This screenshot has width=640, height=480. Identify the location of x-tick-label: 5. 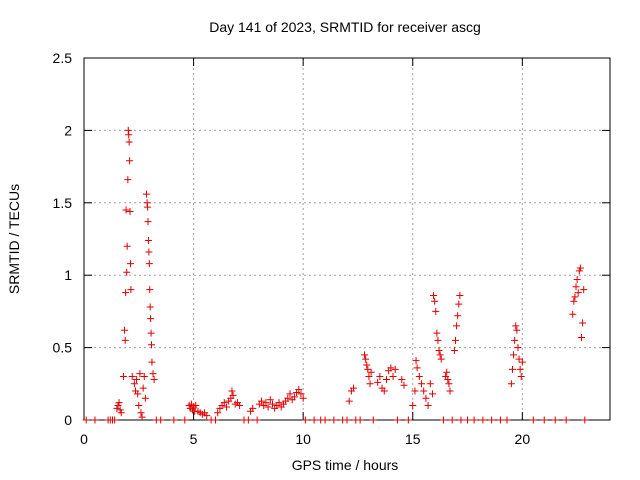
(194, 439).